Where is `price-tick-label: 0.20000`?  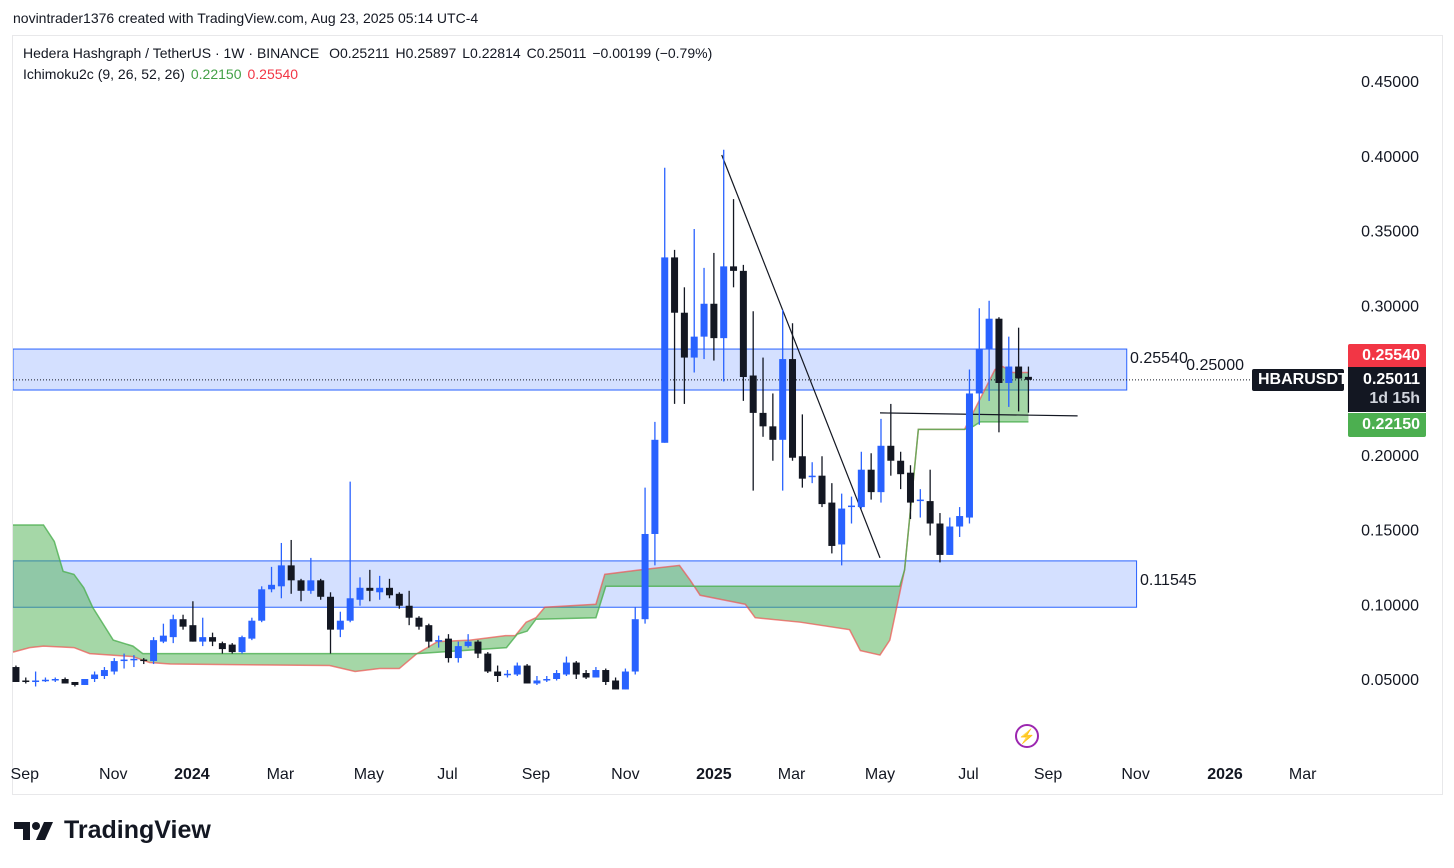
price-tick-label: 0.20000 is located at coordinates (1390, 456).